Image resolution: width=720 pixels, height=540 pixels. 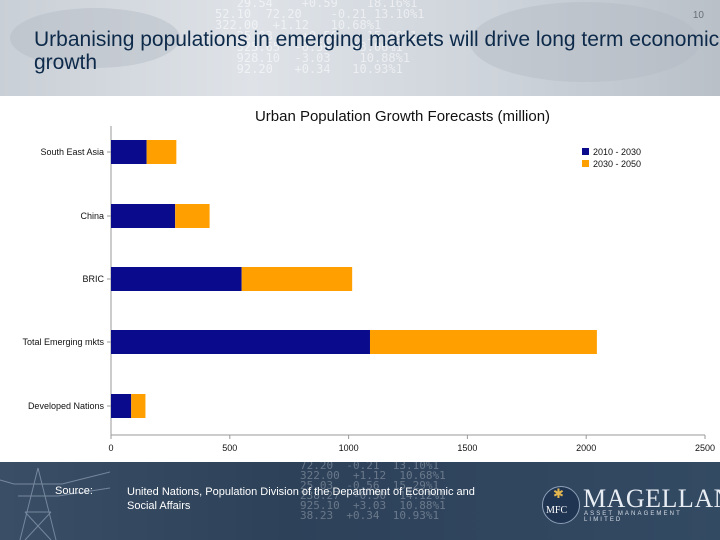 I want to click on legend-label: 2030 - 2050, so click(x=617, y=164).